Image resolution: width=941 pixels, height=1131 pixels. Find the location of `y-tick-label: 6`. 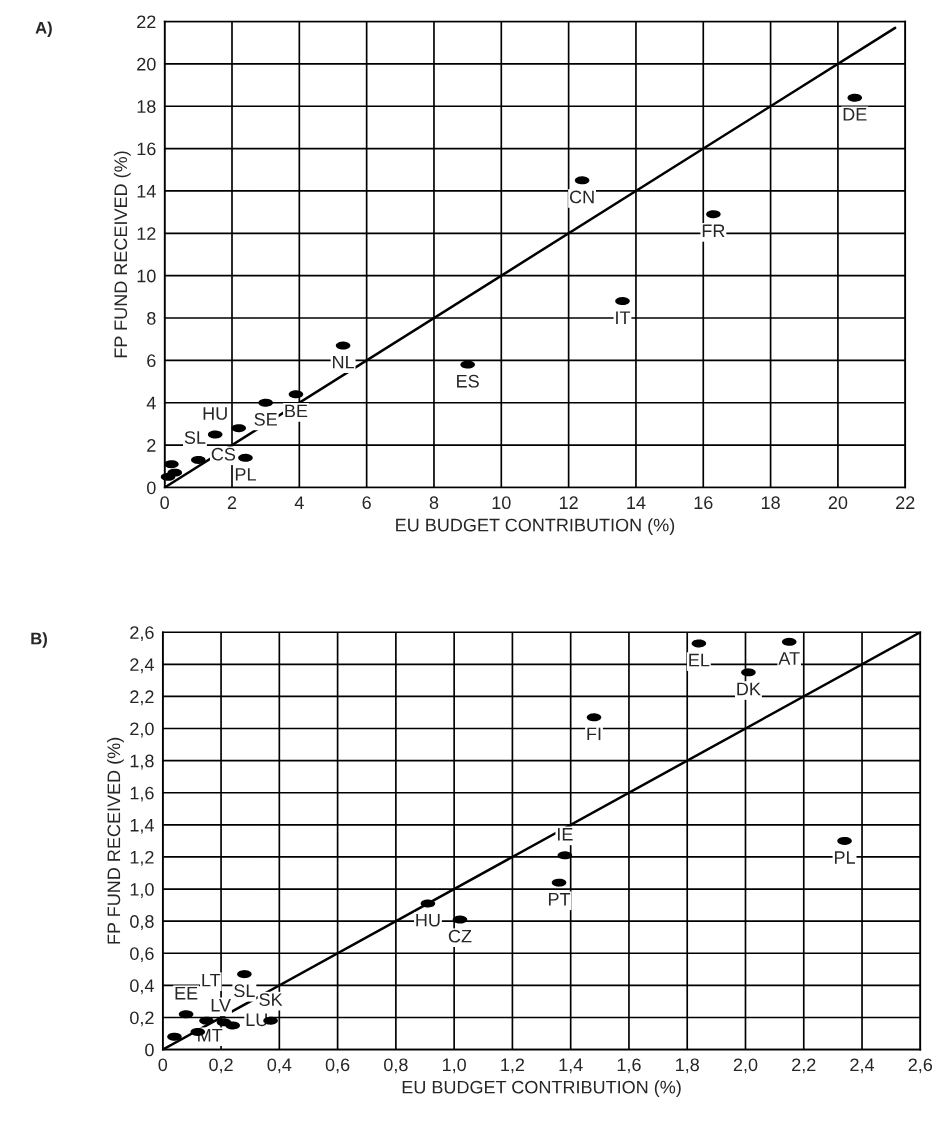

y-tick-label: 6 is located at coordinates (151, 361).